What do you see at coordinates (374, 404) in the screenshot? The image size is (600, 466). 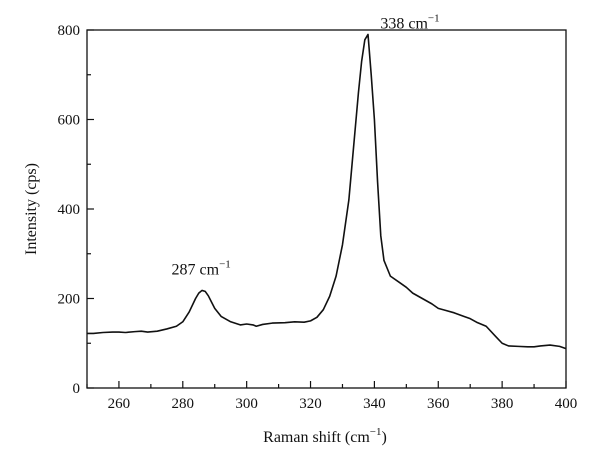 I see `x-tick-label: 340` at bounding box center [374, 404].